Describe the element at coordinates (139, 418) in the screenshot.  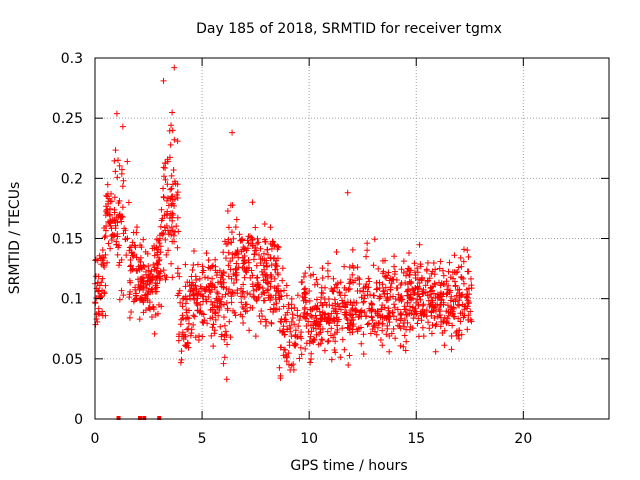
I see `zero-point` at that location.